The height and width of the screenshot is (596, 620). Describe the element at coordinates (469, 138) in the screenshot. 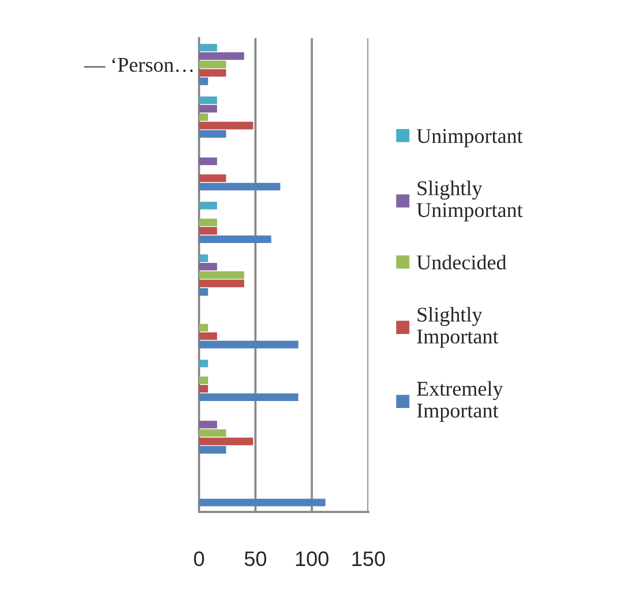

I see `legend-label: Unimportant` at that location.